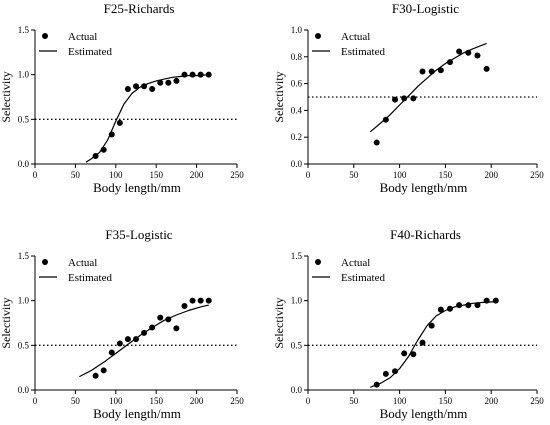 The width and height of the screenshot is (550, 425). What do you see at coordinates (297, 84) in the screenshot?
I see `y-tick-label: 0.6` at bounding box center [297, 84].